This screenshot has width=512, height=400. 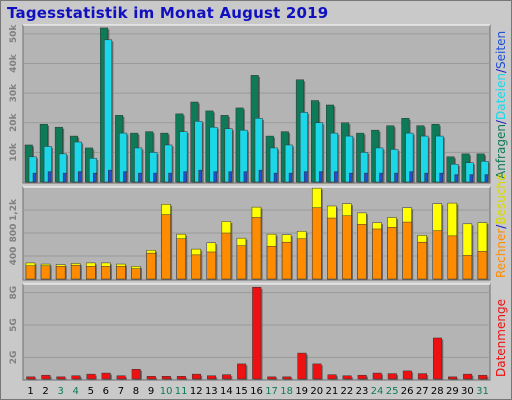 What do you see at coordinates (482, 391) in the screenshot?
I see `x-tick-label: 31` at bounding box center [482, 391].